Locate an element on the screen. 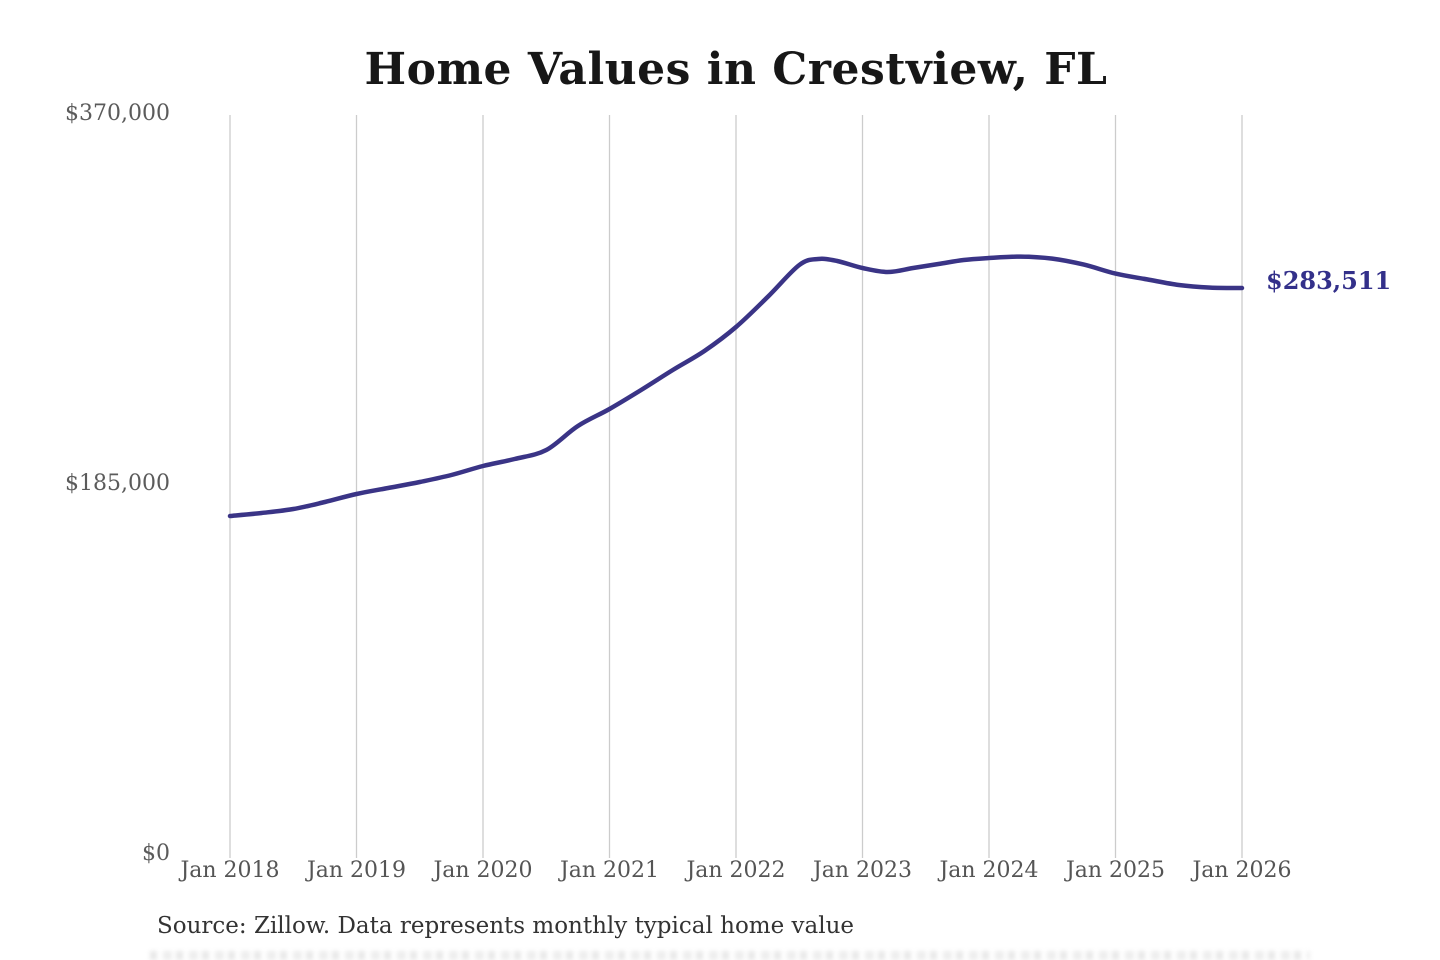  cropped-text-remnant is located at coordinates (730, 955).